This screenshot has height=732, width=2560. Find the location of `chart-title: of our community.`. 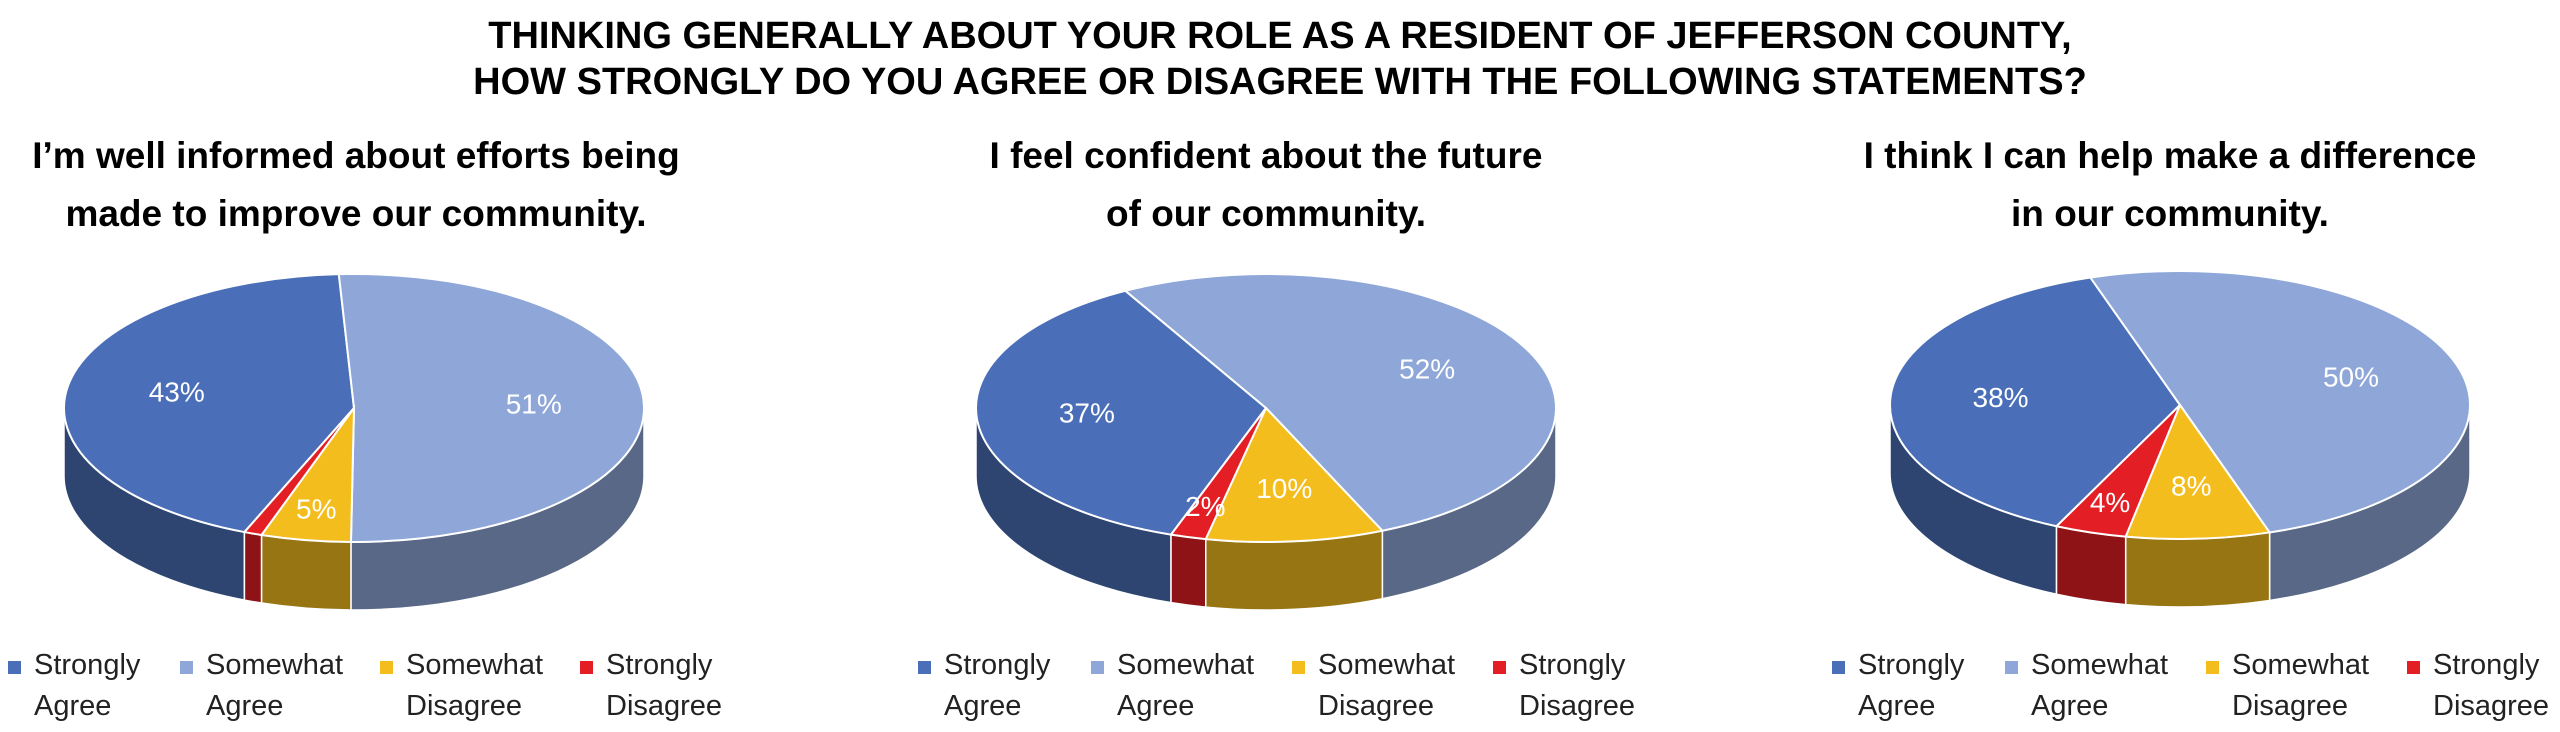

chart-title: of our community. is located at coordinates (1266, 213).